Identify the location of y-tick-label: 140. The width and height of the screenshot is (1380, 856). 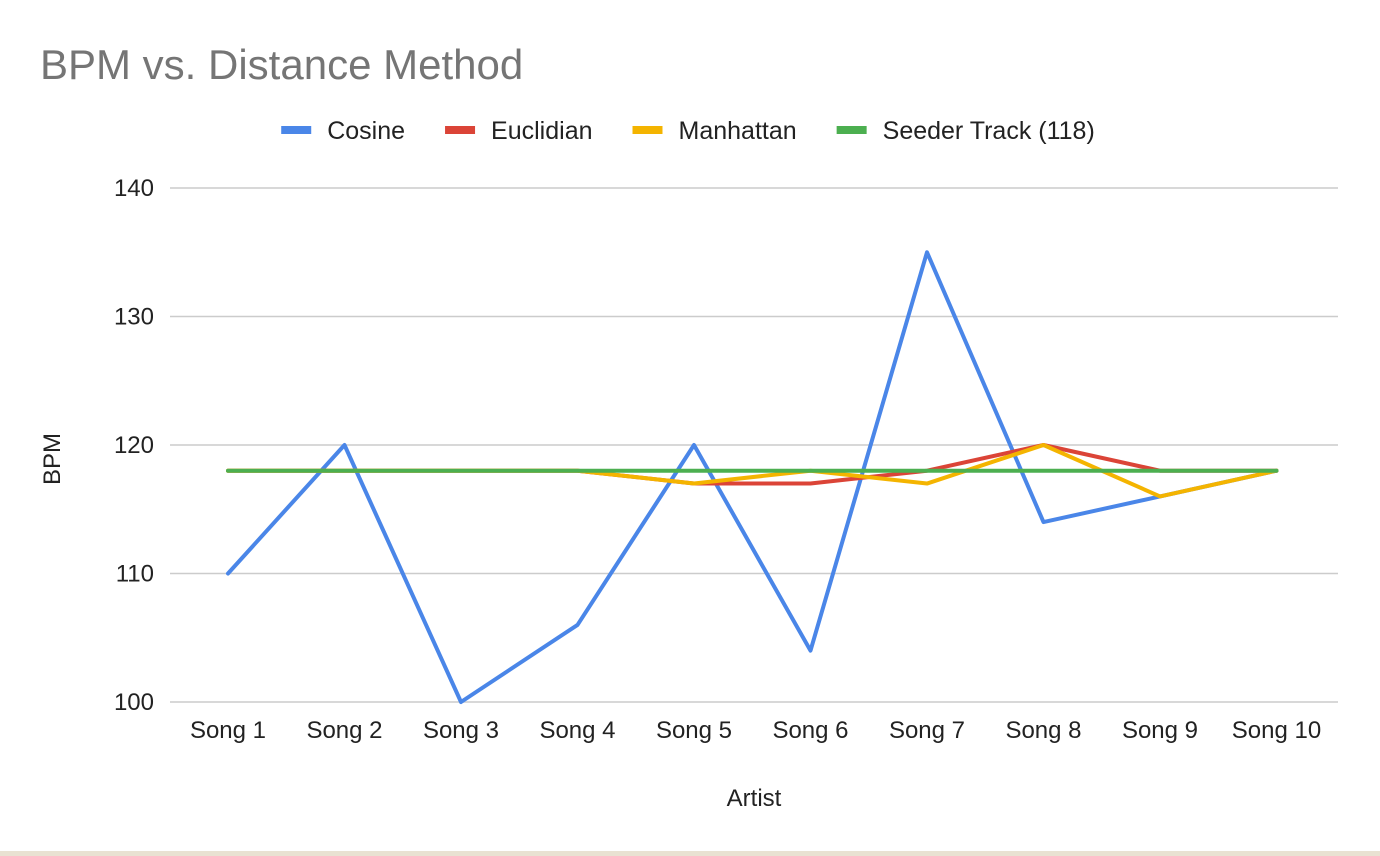
(134, 188).